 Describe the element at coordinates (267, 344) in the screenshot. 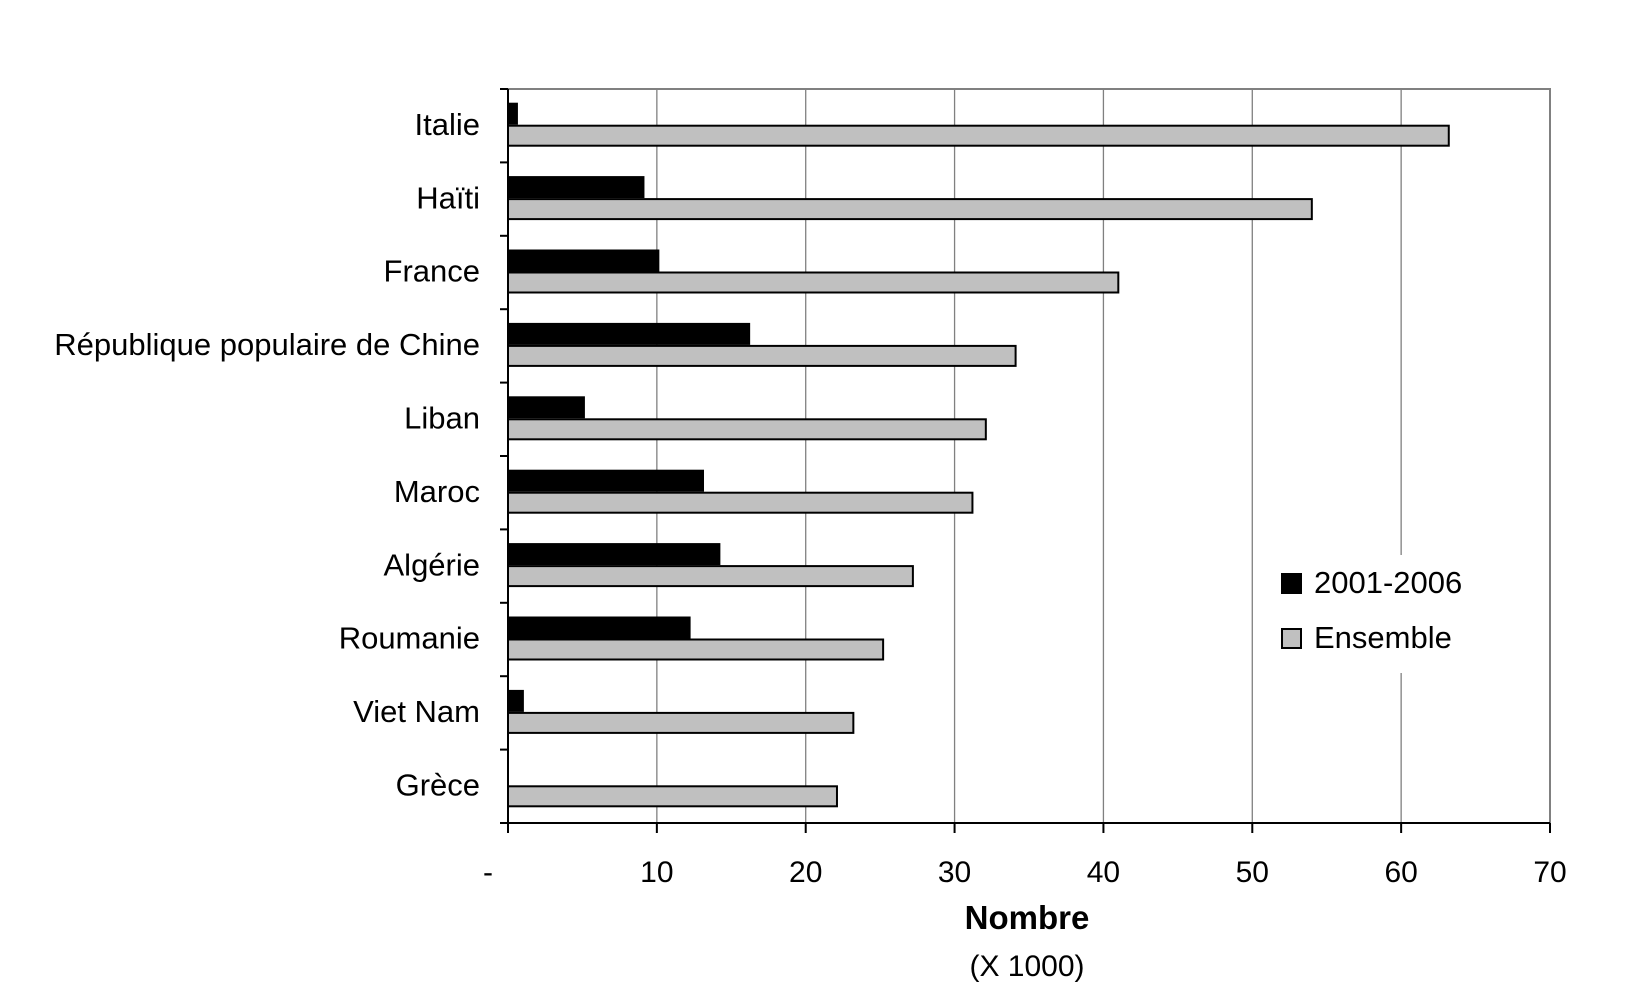

I see `category-label: République populaire de Chine` at that location.